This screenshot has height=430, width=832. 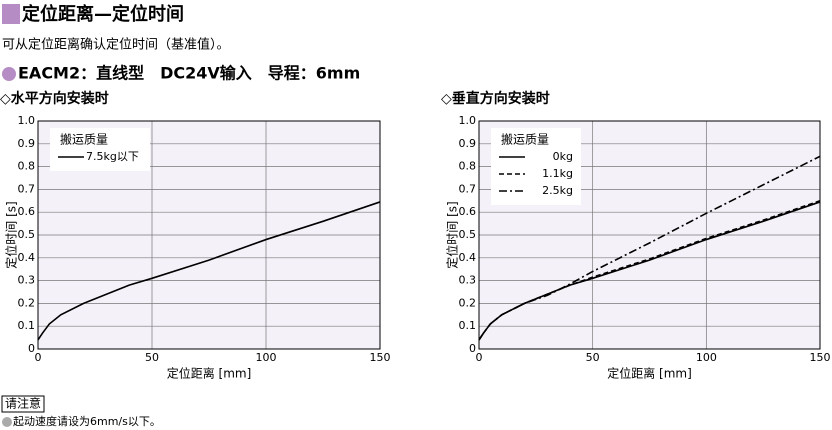 What do you see at coordinates (116, 45) in the screenshot?
I see `subtitle: 可从定位距离确认定位时间（基准值）。` at bounding box center [116, 45].